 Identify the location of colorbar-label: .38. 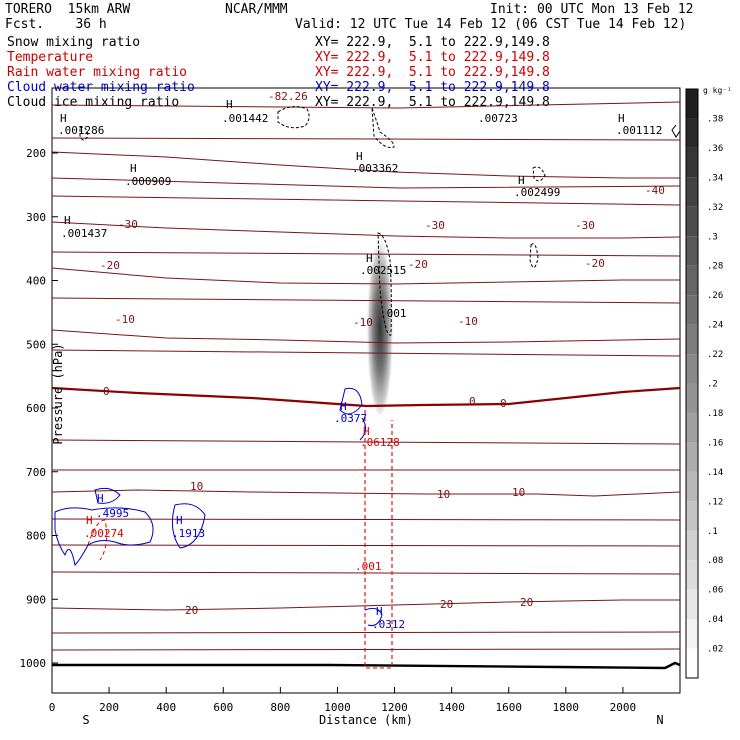
(715, 119).